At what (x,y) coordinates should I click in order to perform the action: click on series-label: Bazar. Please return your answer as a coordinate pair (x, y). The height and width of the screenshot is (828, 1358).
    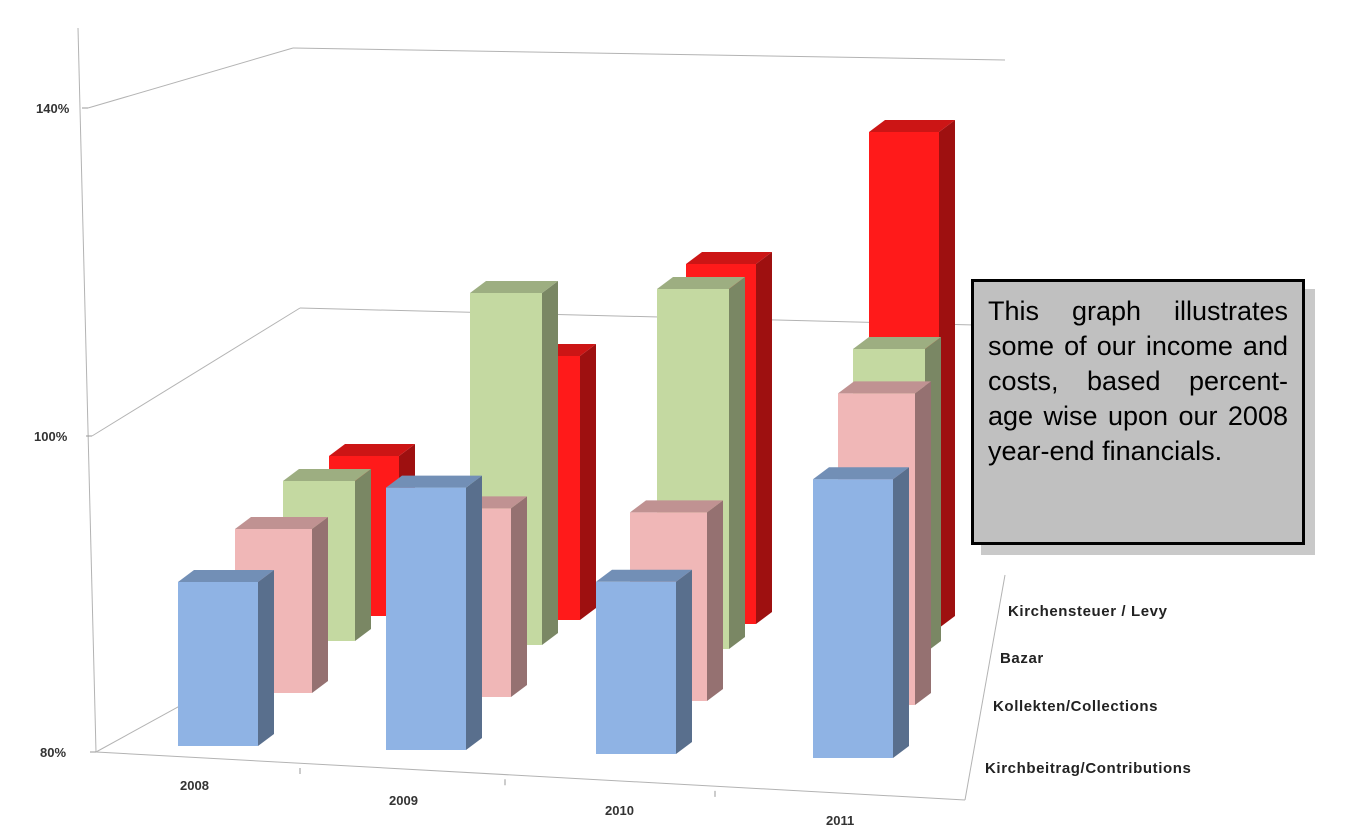
    Looking at the image, I should click on (1022, 658).